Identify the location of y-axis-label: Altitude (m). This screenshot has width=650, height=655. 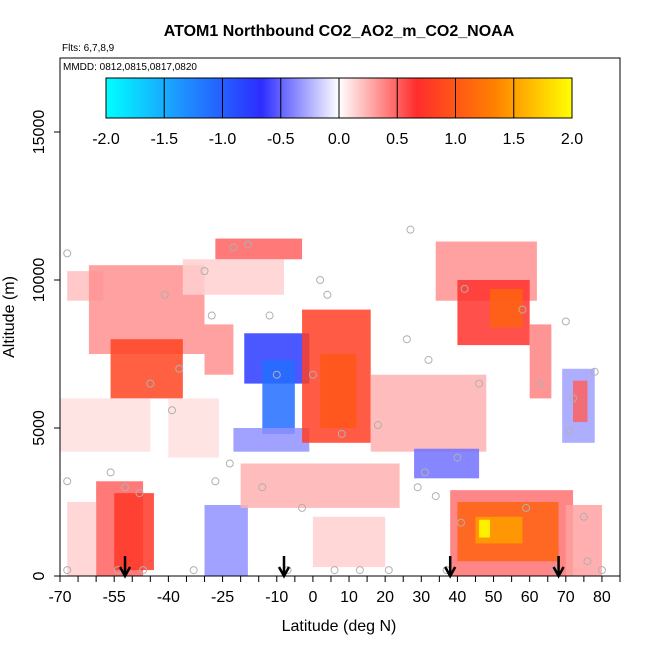
(9, 317).